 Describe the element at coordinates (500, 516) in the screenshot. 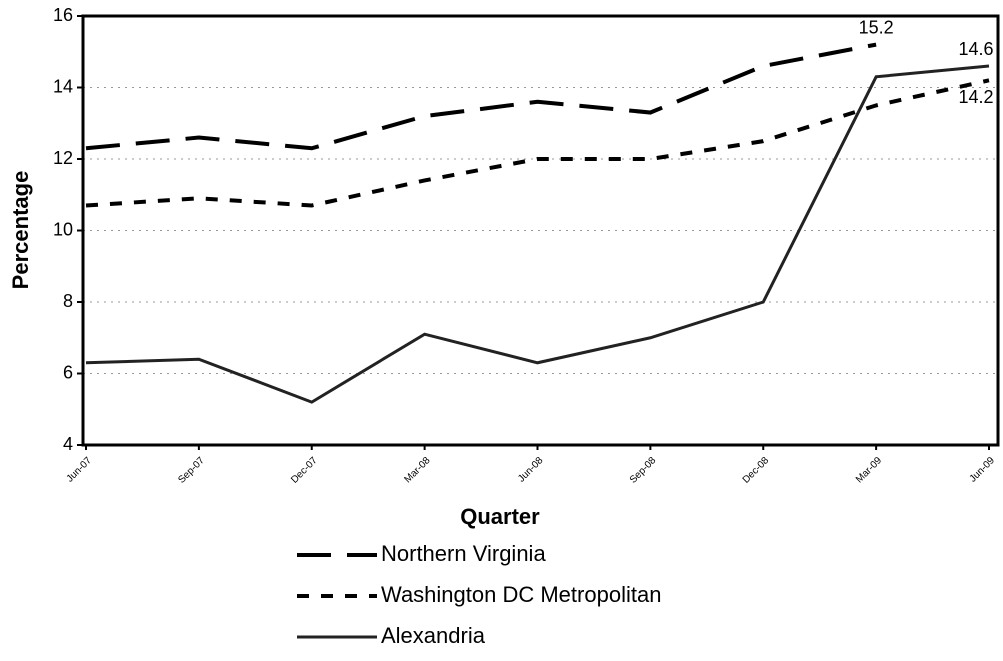

I see `x-axis-title: Quarter` at that location.